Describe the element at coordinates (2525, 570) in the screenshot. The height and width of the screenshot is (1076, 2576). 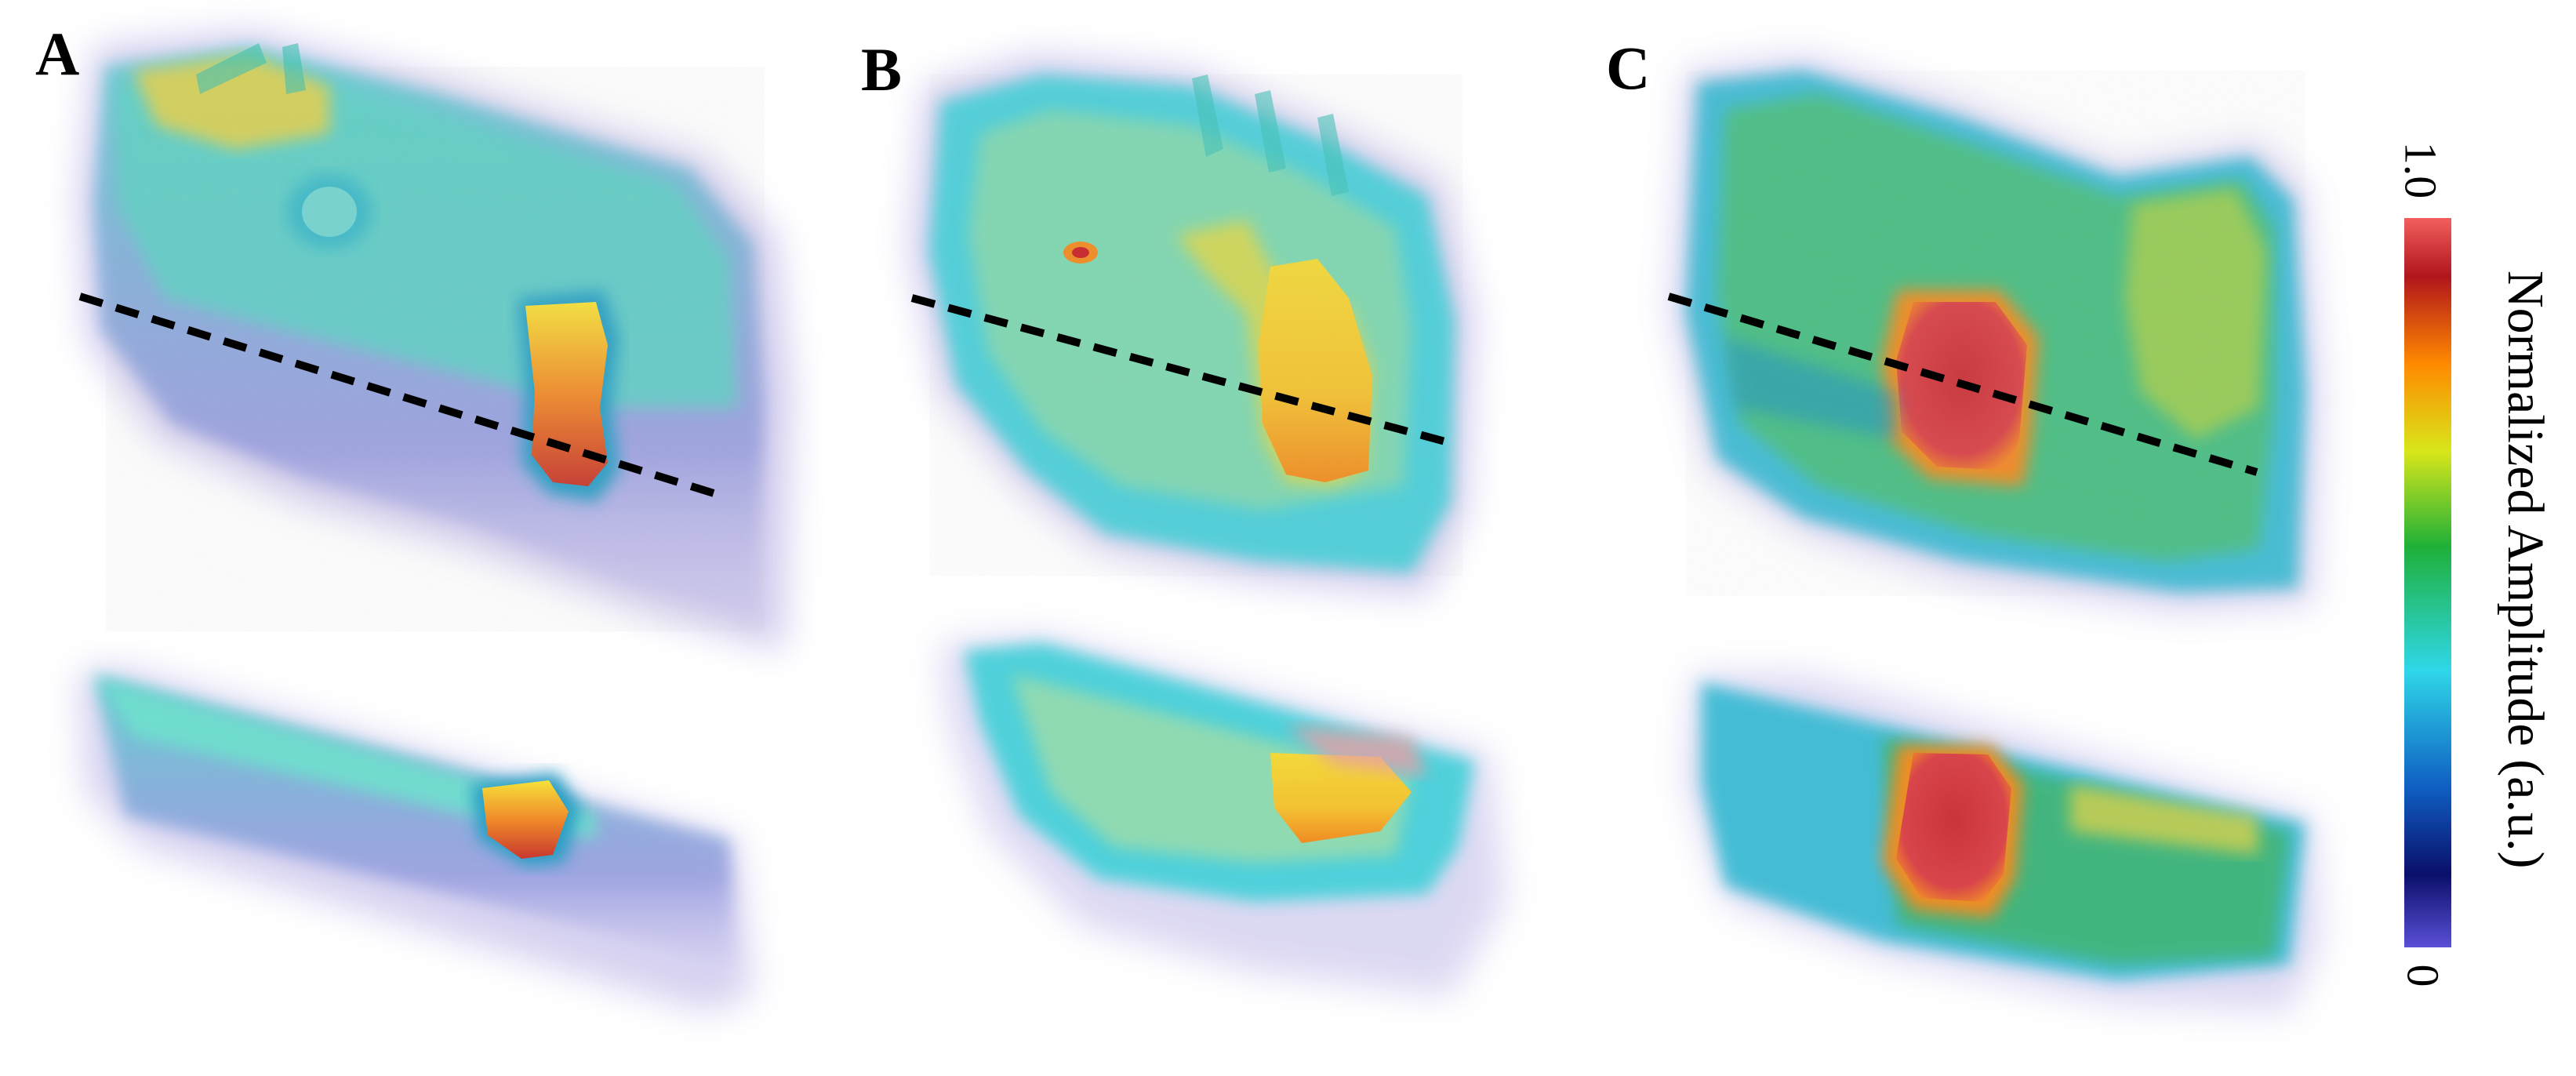
I see `colorbar-title: Normalized Amplitude (a.u.)` at that location.